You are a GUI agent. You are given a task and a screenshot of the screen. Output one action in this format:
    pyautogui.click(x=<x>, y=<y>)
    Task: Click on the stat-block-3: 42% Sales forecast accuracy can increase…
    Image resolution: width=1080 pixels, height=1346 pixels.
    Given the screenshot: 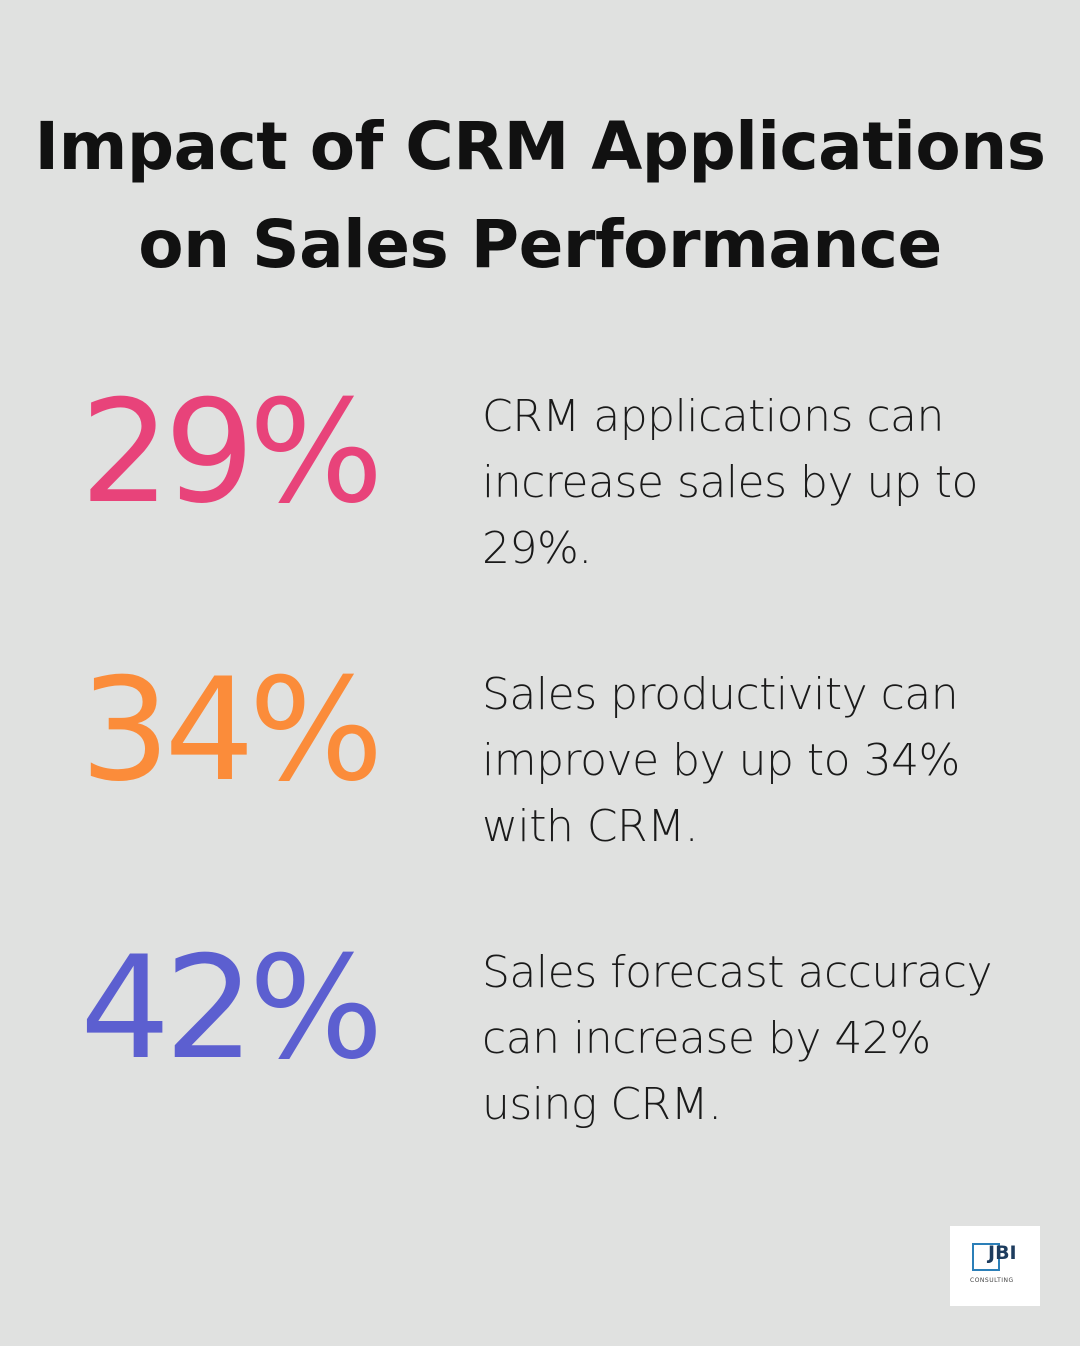 What is the action you would take?
    pyautogui.click(x=540, y=1034)
    